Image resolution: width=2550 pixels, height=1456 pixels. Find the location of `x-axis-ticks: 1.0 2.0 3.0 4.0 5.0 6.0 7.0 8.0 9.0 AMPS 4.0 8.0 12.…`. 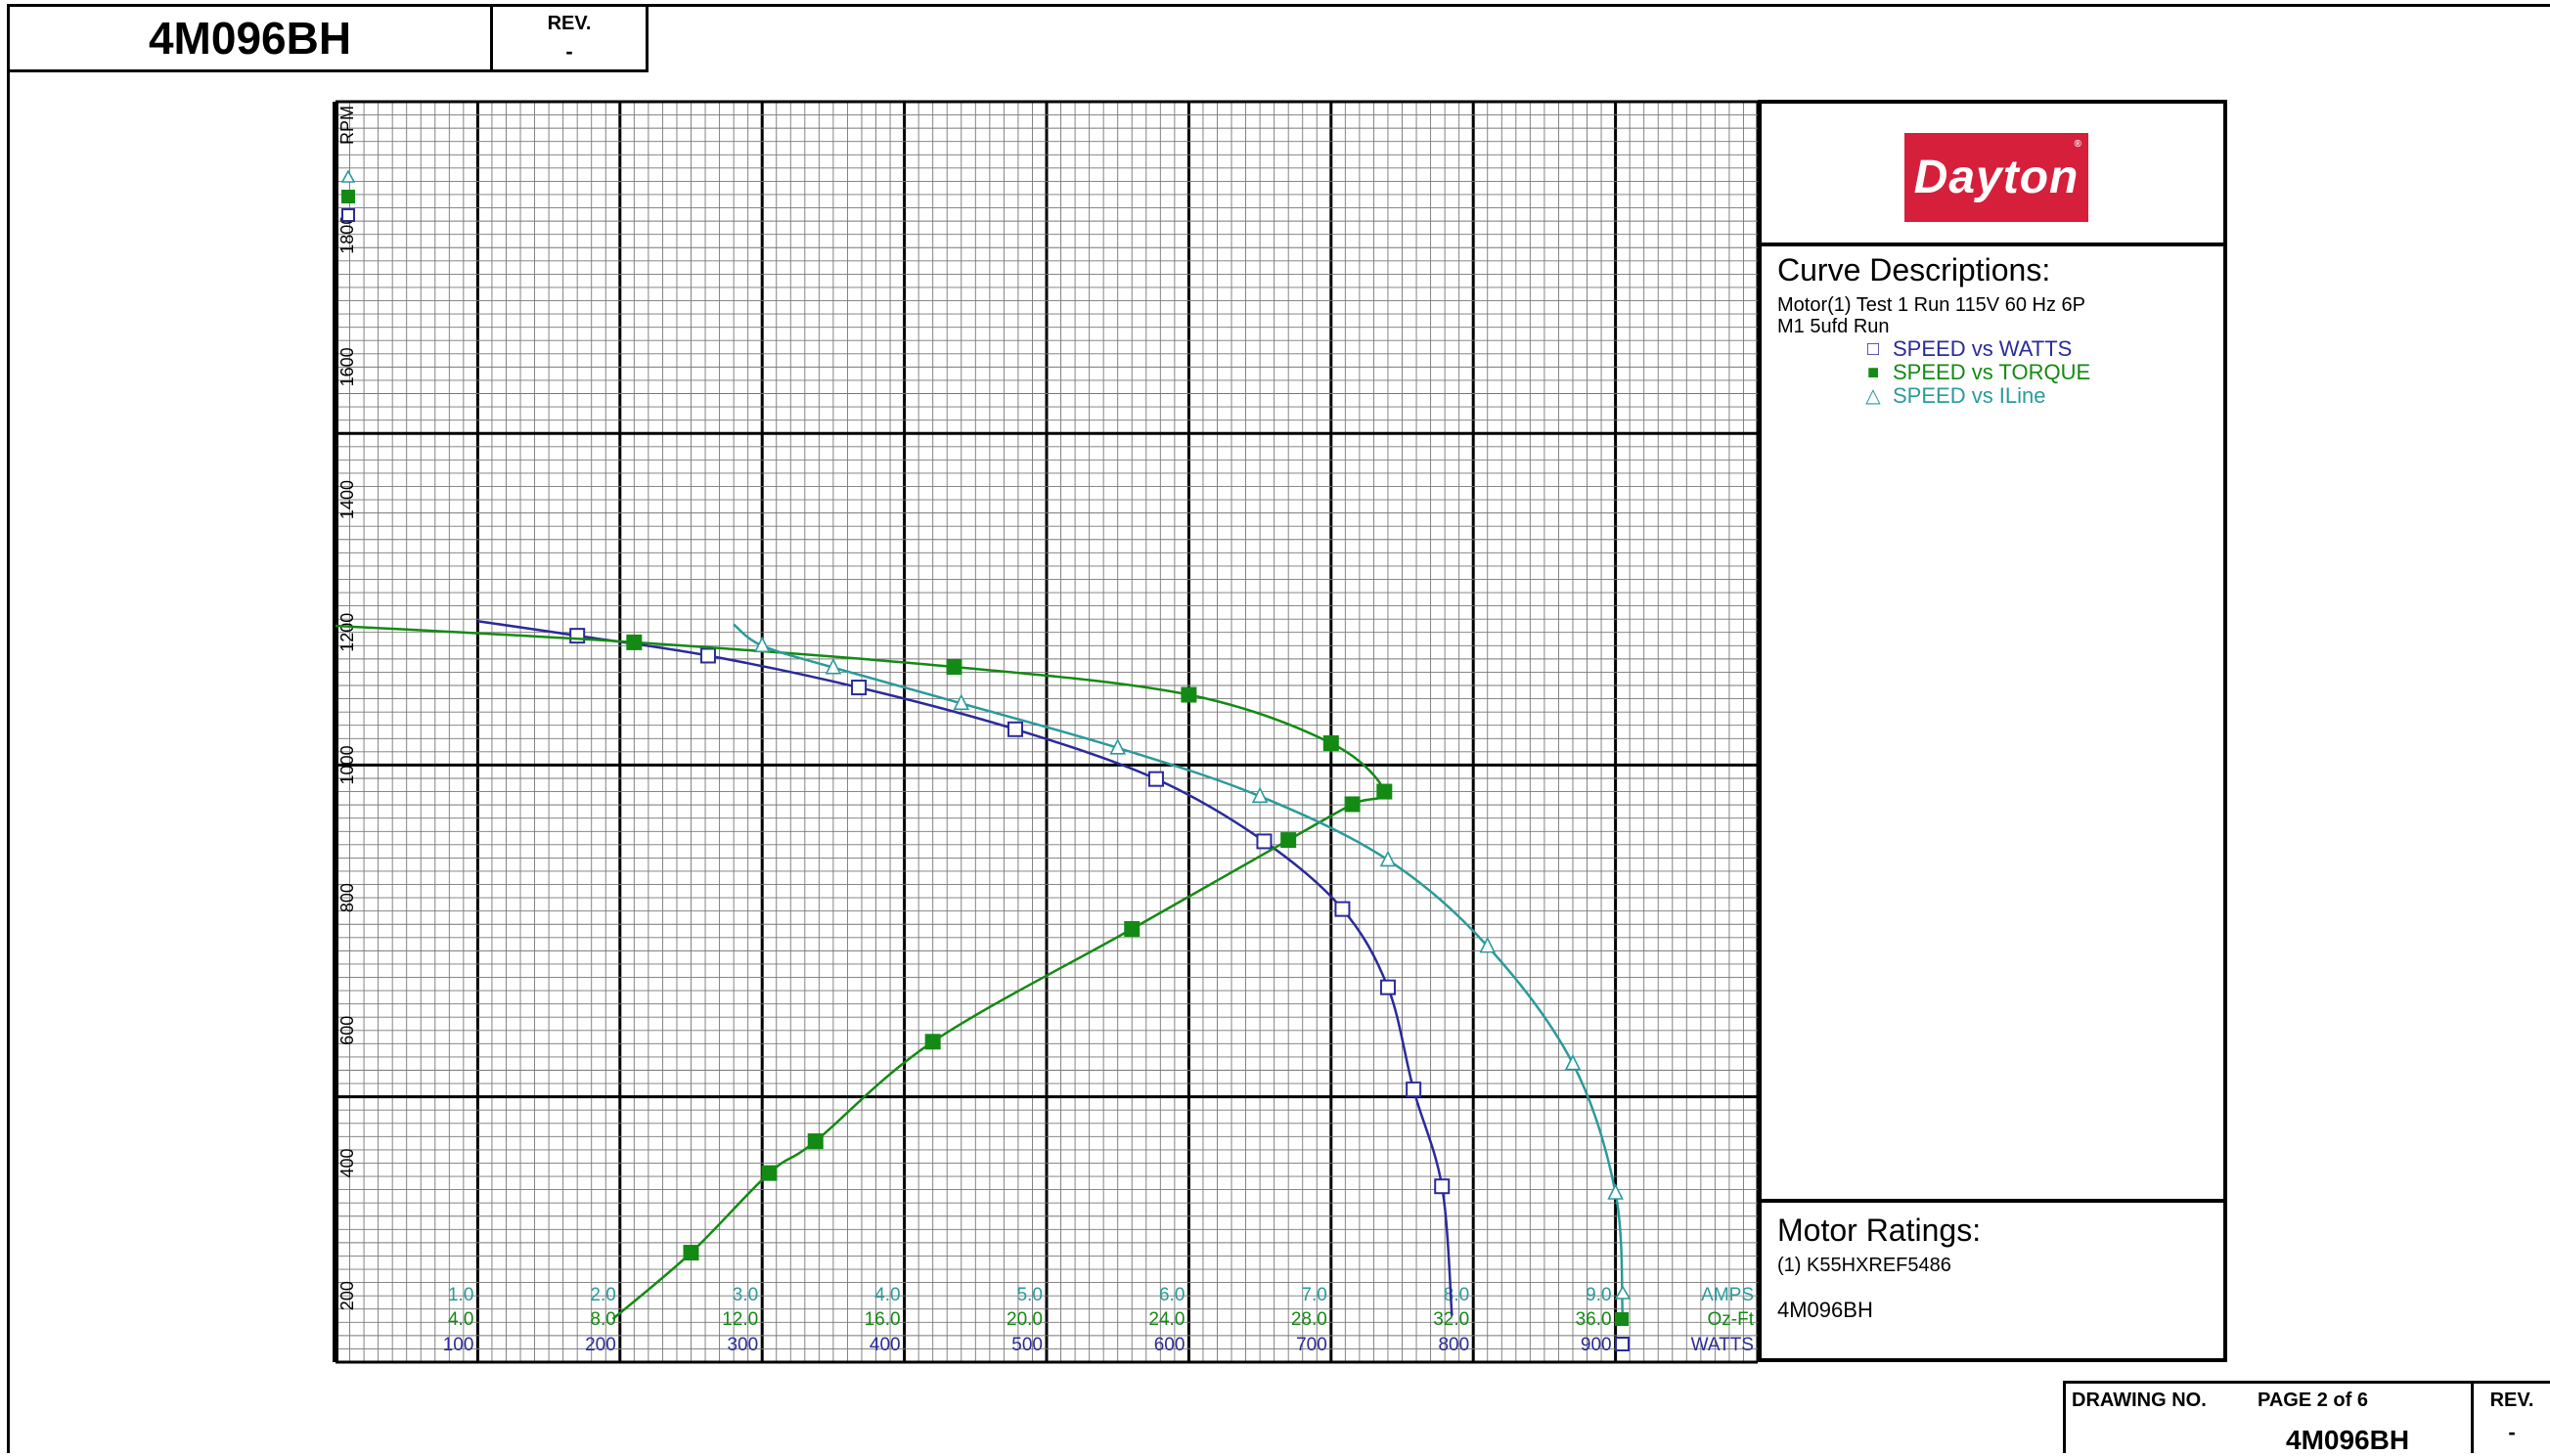

x-axis-ticks: 1.0 2.0 3.0 4.0 5.0 6.0 7.0 8.0 9.0 AMPS 4.0 8.0 12.… is located at coordinates (1099, 1320).